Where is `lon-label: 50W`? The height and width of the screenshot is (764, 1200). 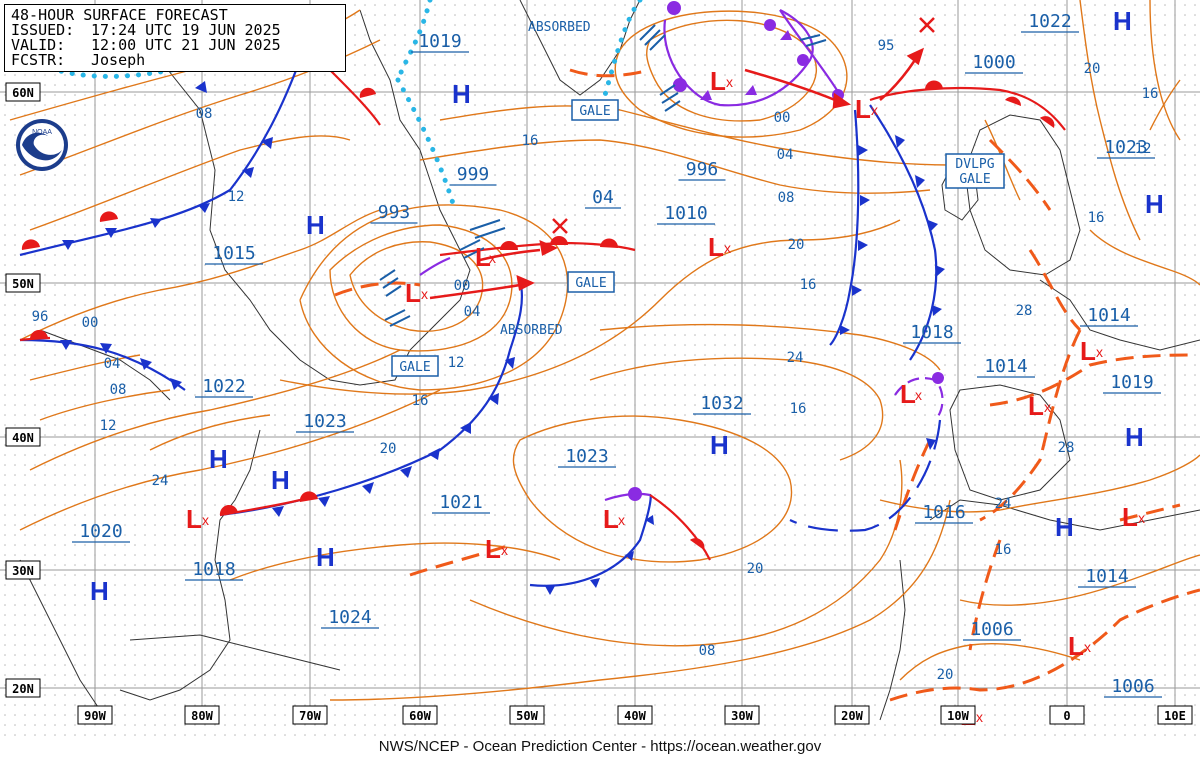 lon-label: 50W is located at coordinates (527, 716).